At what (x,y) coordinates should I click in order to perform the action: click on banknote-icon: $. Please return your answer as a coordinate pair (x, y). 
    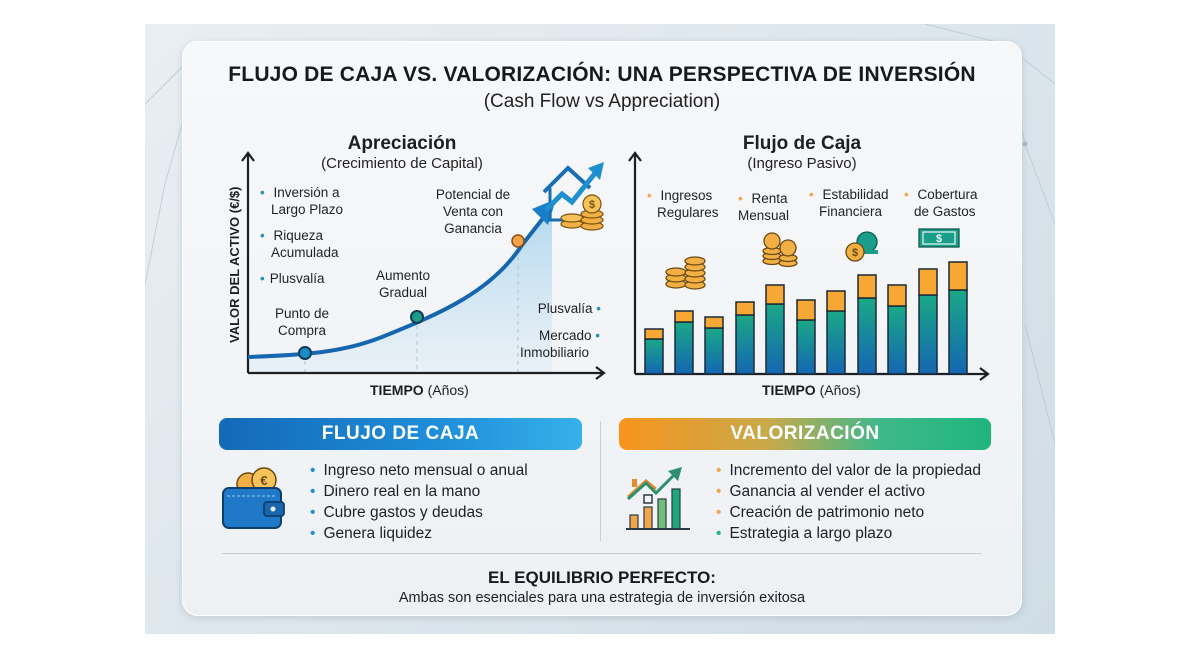
    Looking at the image, I should click on (939, 238).